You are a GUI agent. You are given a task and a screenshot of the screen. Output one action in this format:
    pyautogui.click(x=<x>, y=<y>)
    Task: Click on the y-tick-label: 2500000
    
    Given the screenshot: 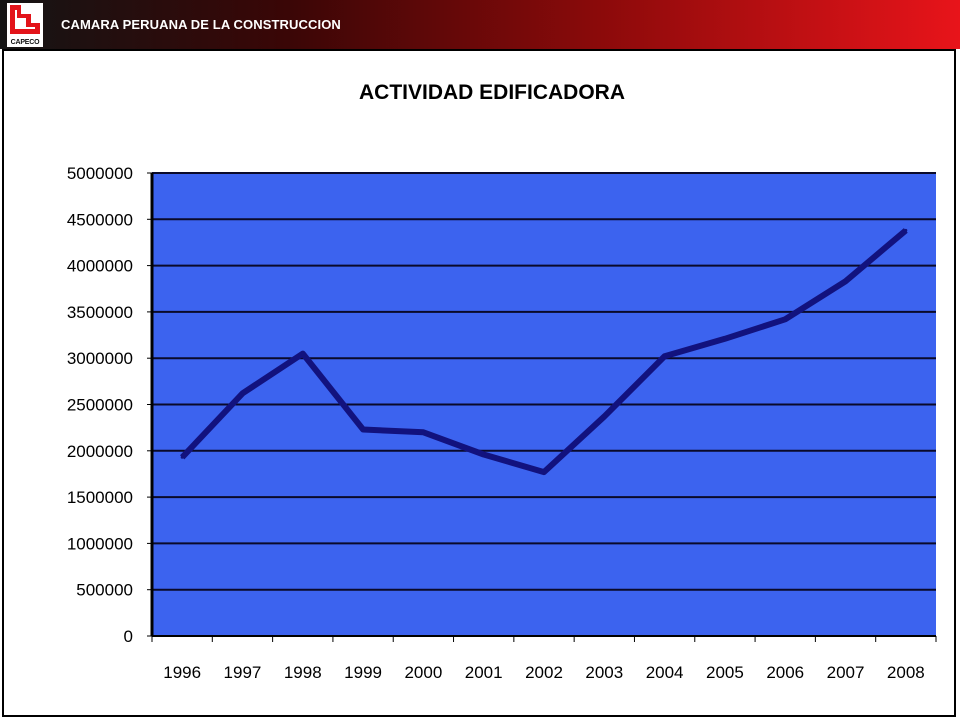 What is the action you would take?
    pyautogui.click(x=100, y=405)
    